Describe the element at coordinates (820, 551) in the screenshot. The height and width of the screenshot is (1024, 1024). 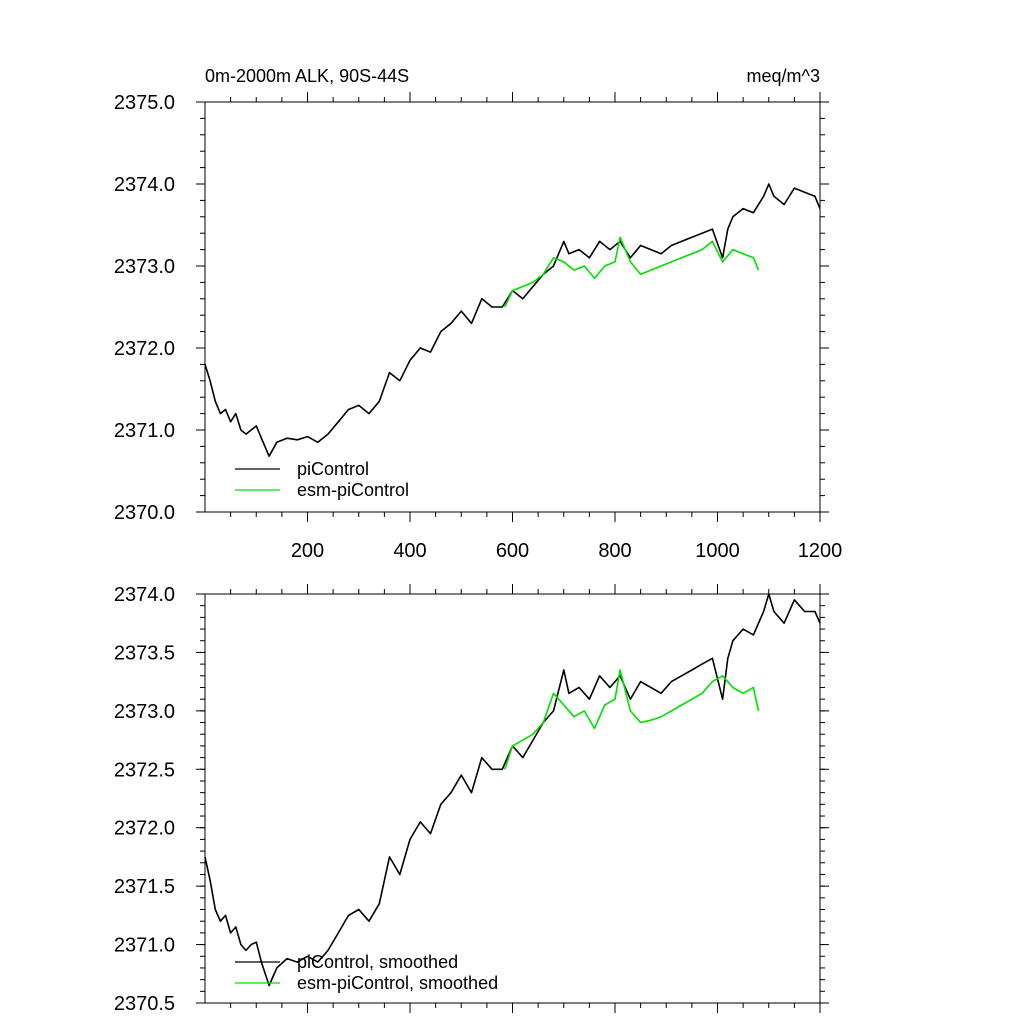
I see `top-x-tick-label: 1200` at that location.